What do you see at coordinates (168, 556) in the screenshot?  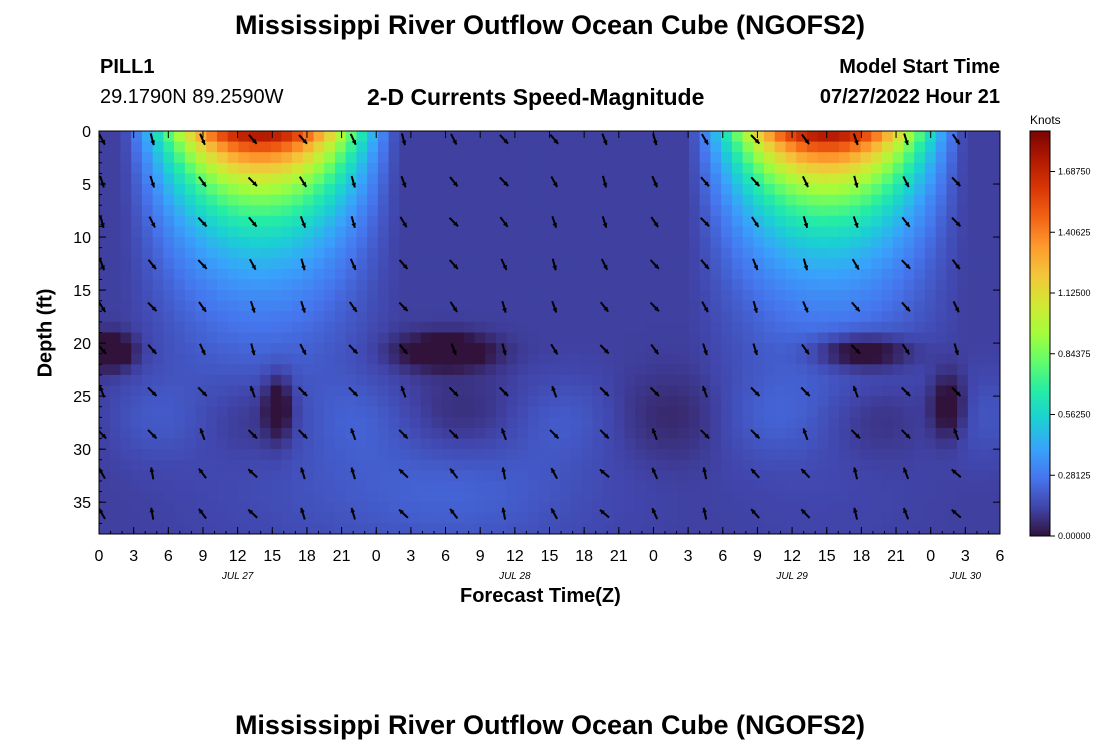 I see `x-tick-label: 6` at bounding box center [168, 556].